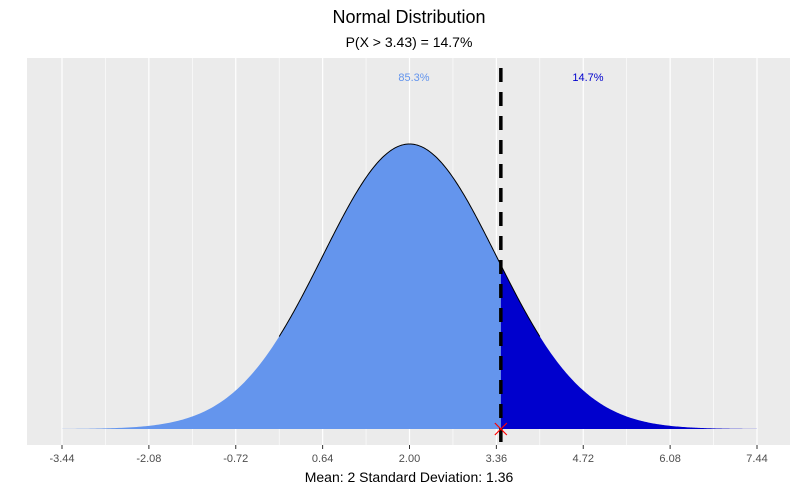  What do you see at coordinates (756, 459) in the screenshot?
I see `x-tick-label: 7.44` at bounding box center [756, 459].